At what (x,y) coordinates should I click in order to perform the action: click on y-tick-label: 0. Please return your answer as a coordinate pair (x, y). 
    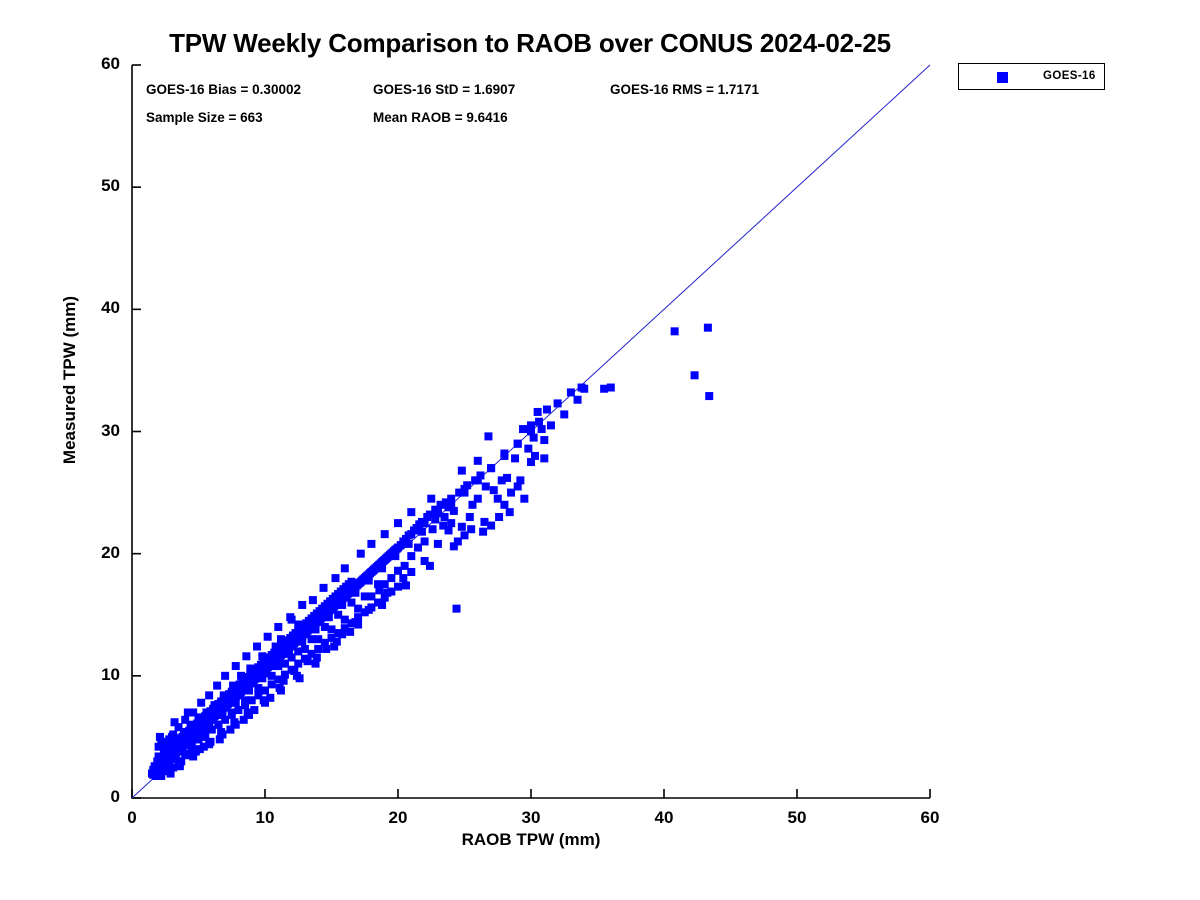
    Looking at the image, I should click on (115, 796).